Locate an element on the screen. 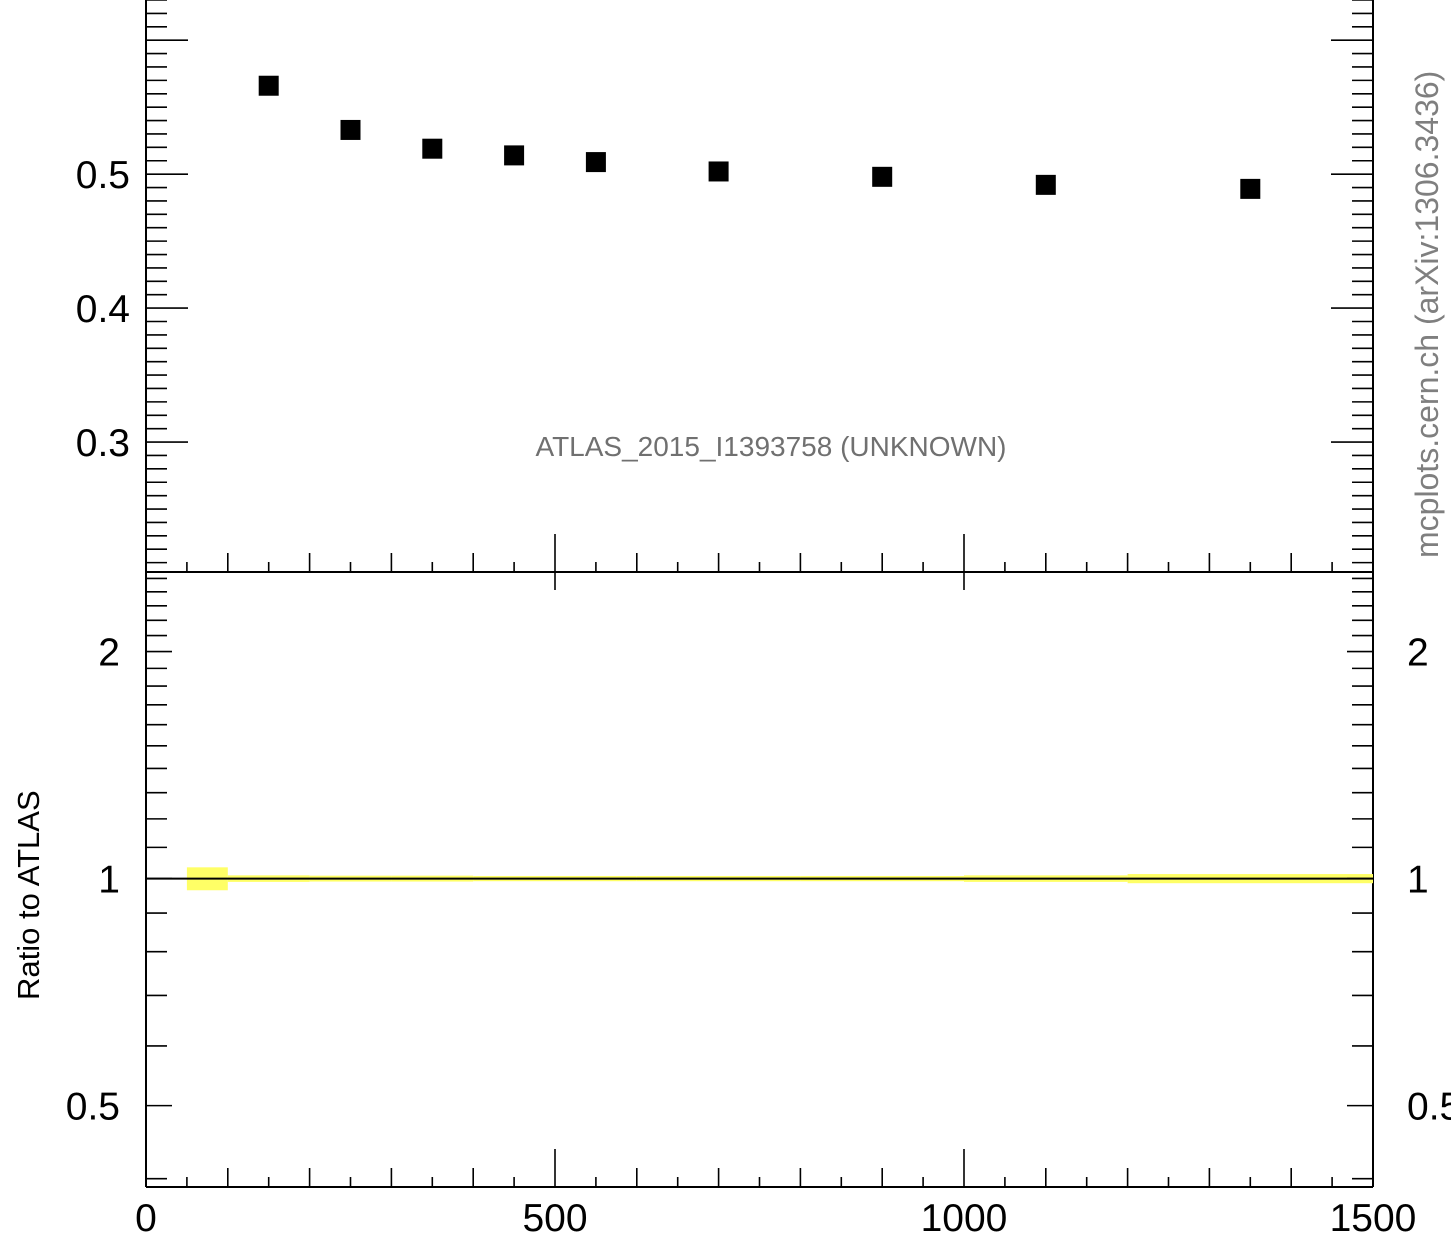  x-tick-label: 1000 is located at coordinates (964, 1218).